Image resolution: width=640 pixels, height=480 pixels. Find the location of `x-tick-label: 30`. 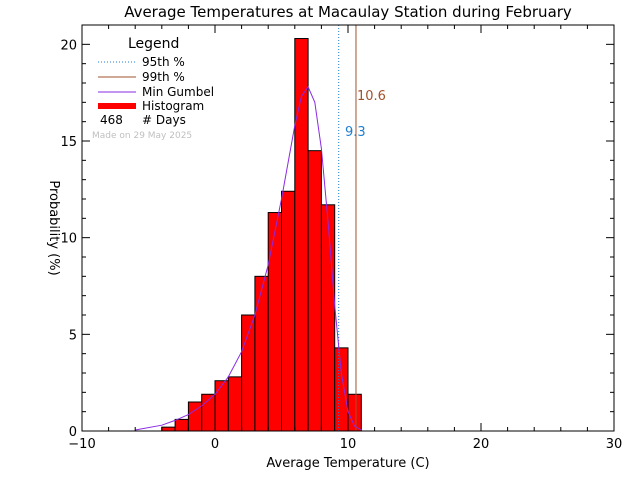

x-tick-label: 30 is located at coordinates (614, 444).